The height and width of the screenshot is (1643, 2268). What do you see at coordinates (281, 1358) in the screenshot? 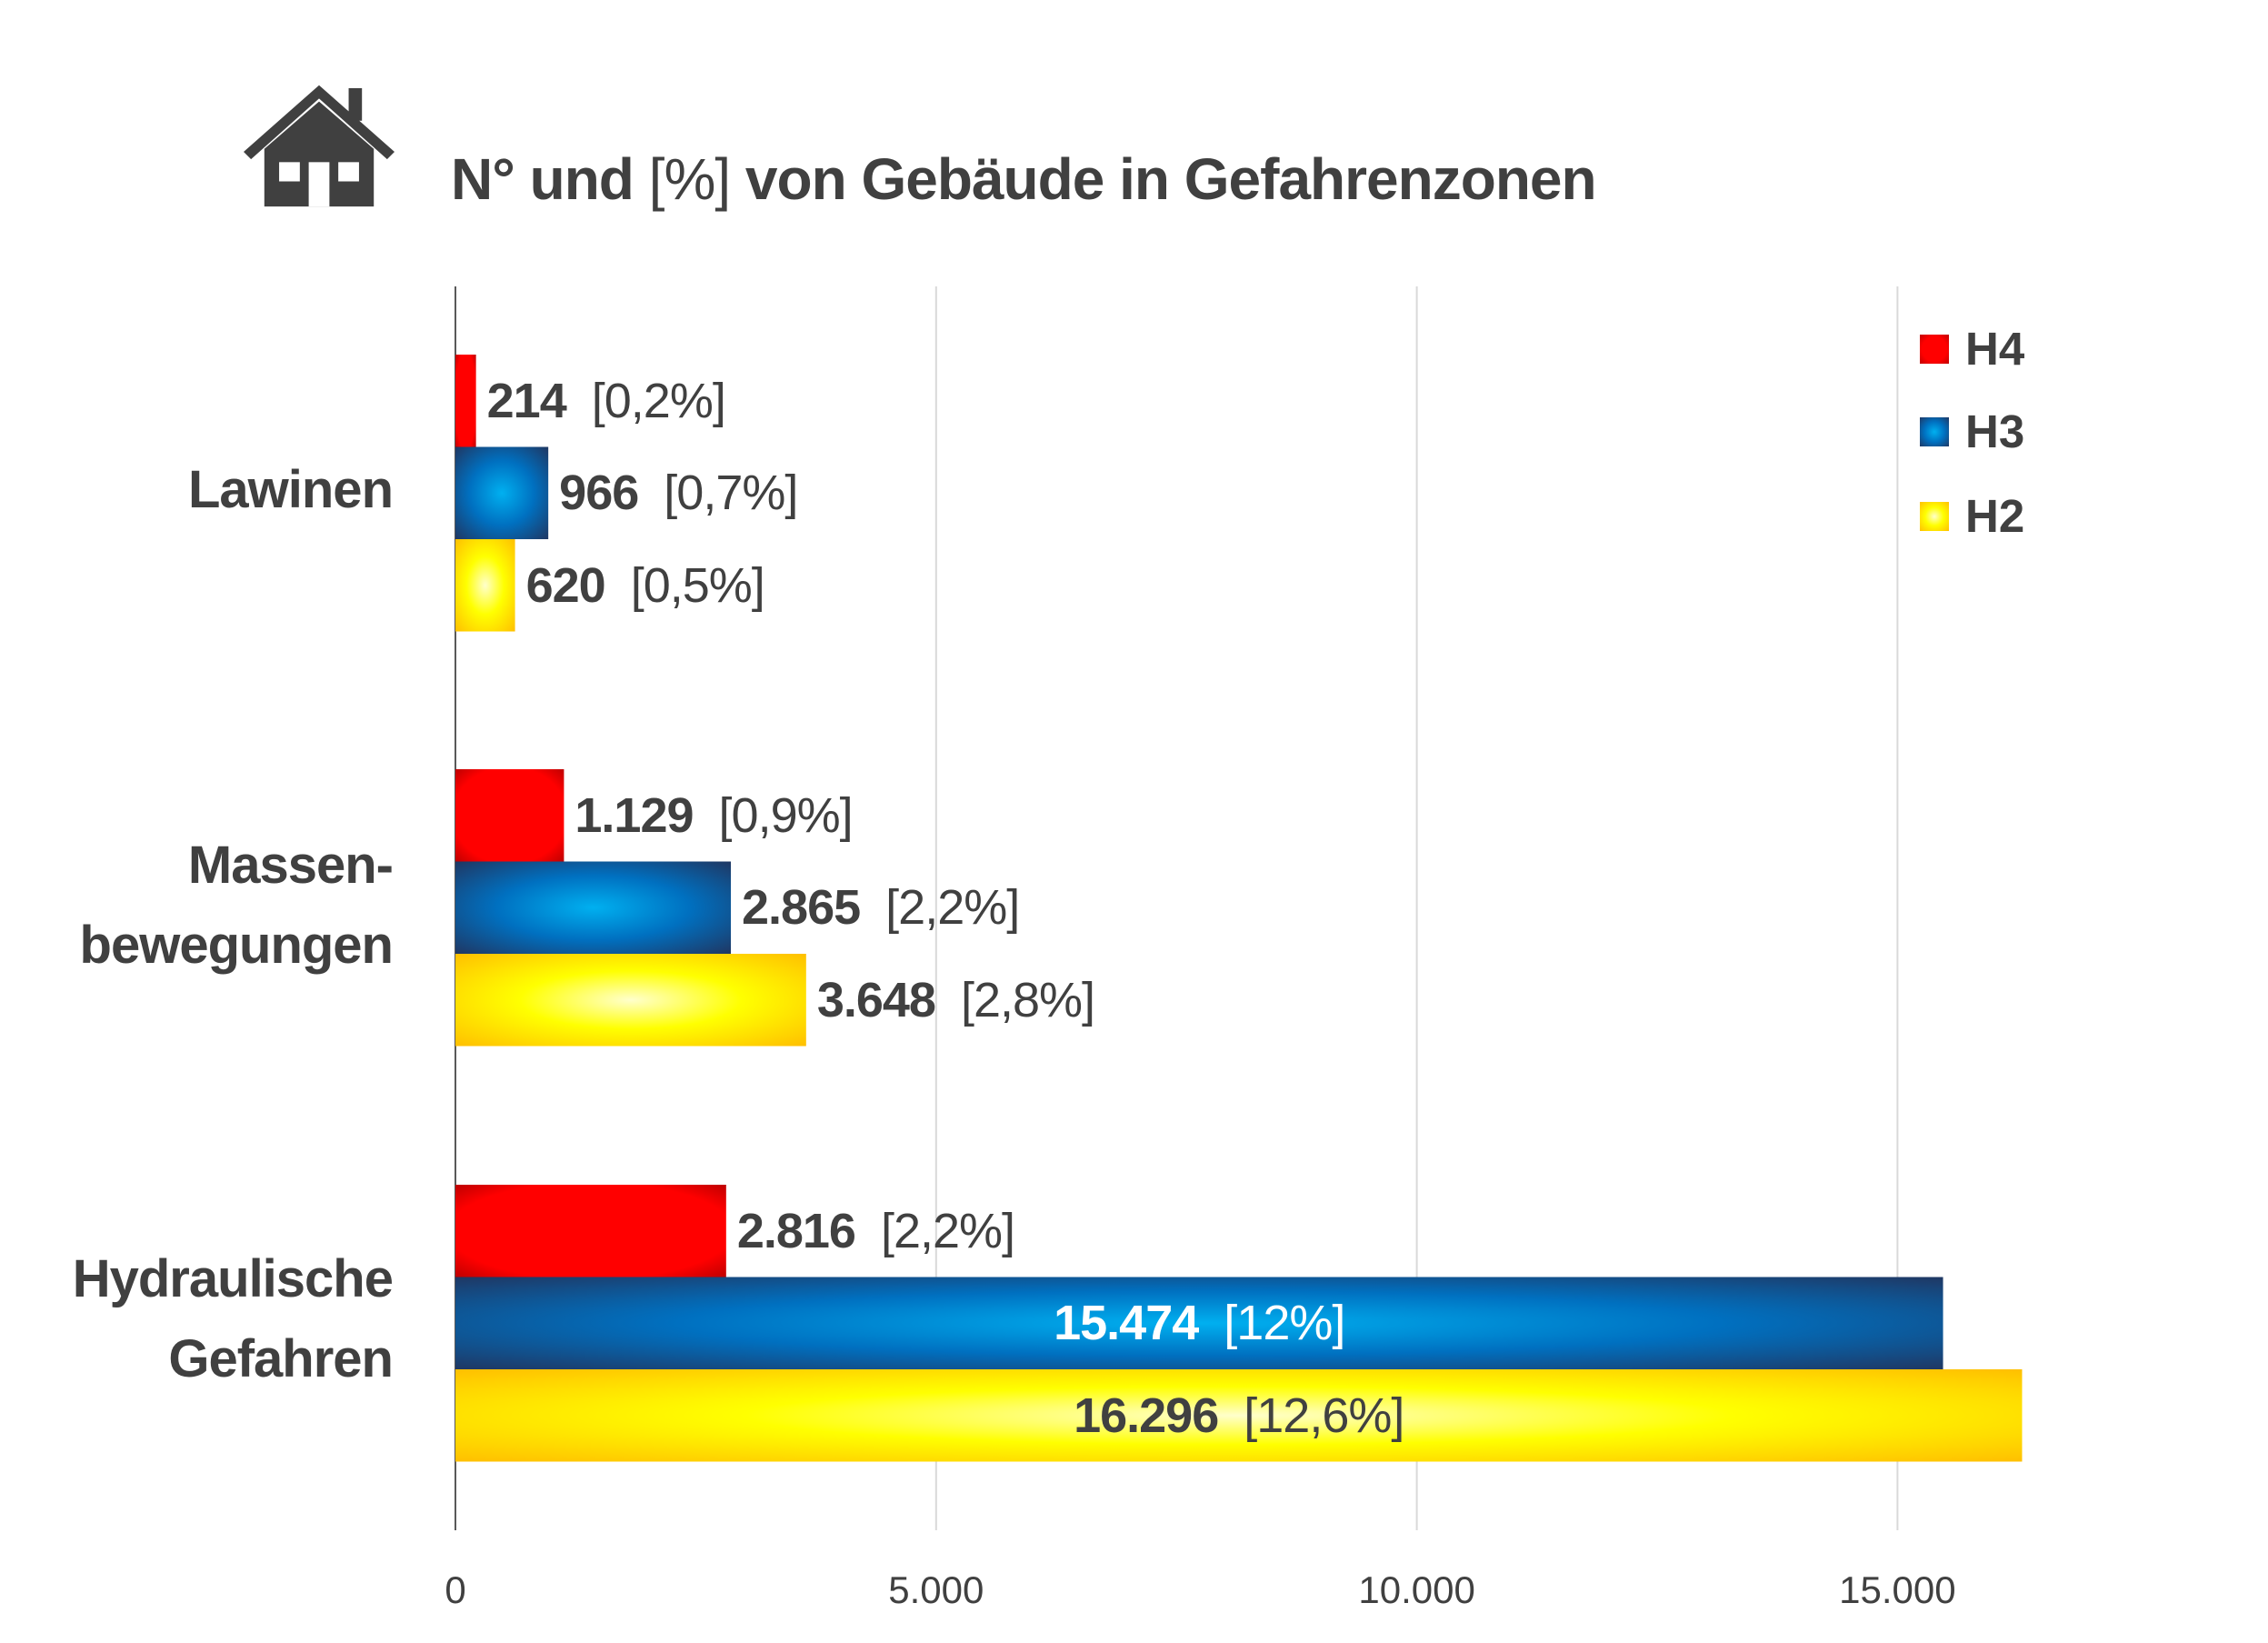
I see `category-label-line: Gefahren` at bounding box center [281, 1358].